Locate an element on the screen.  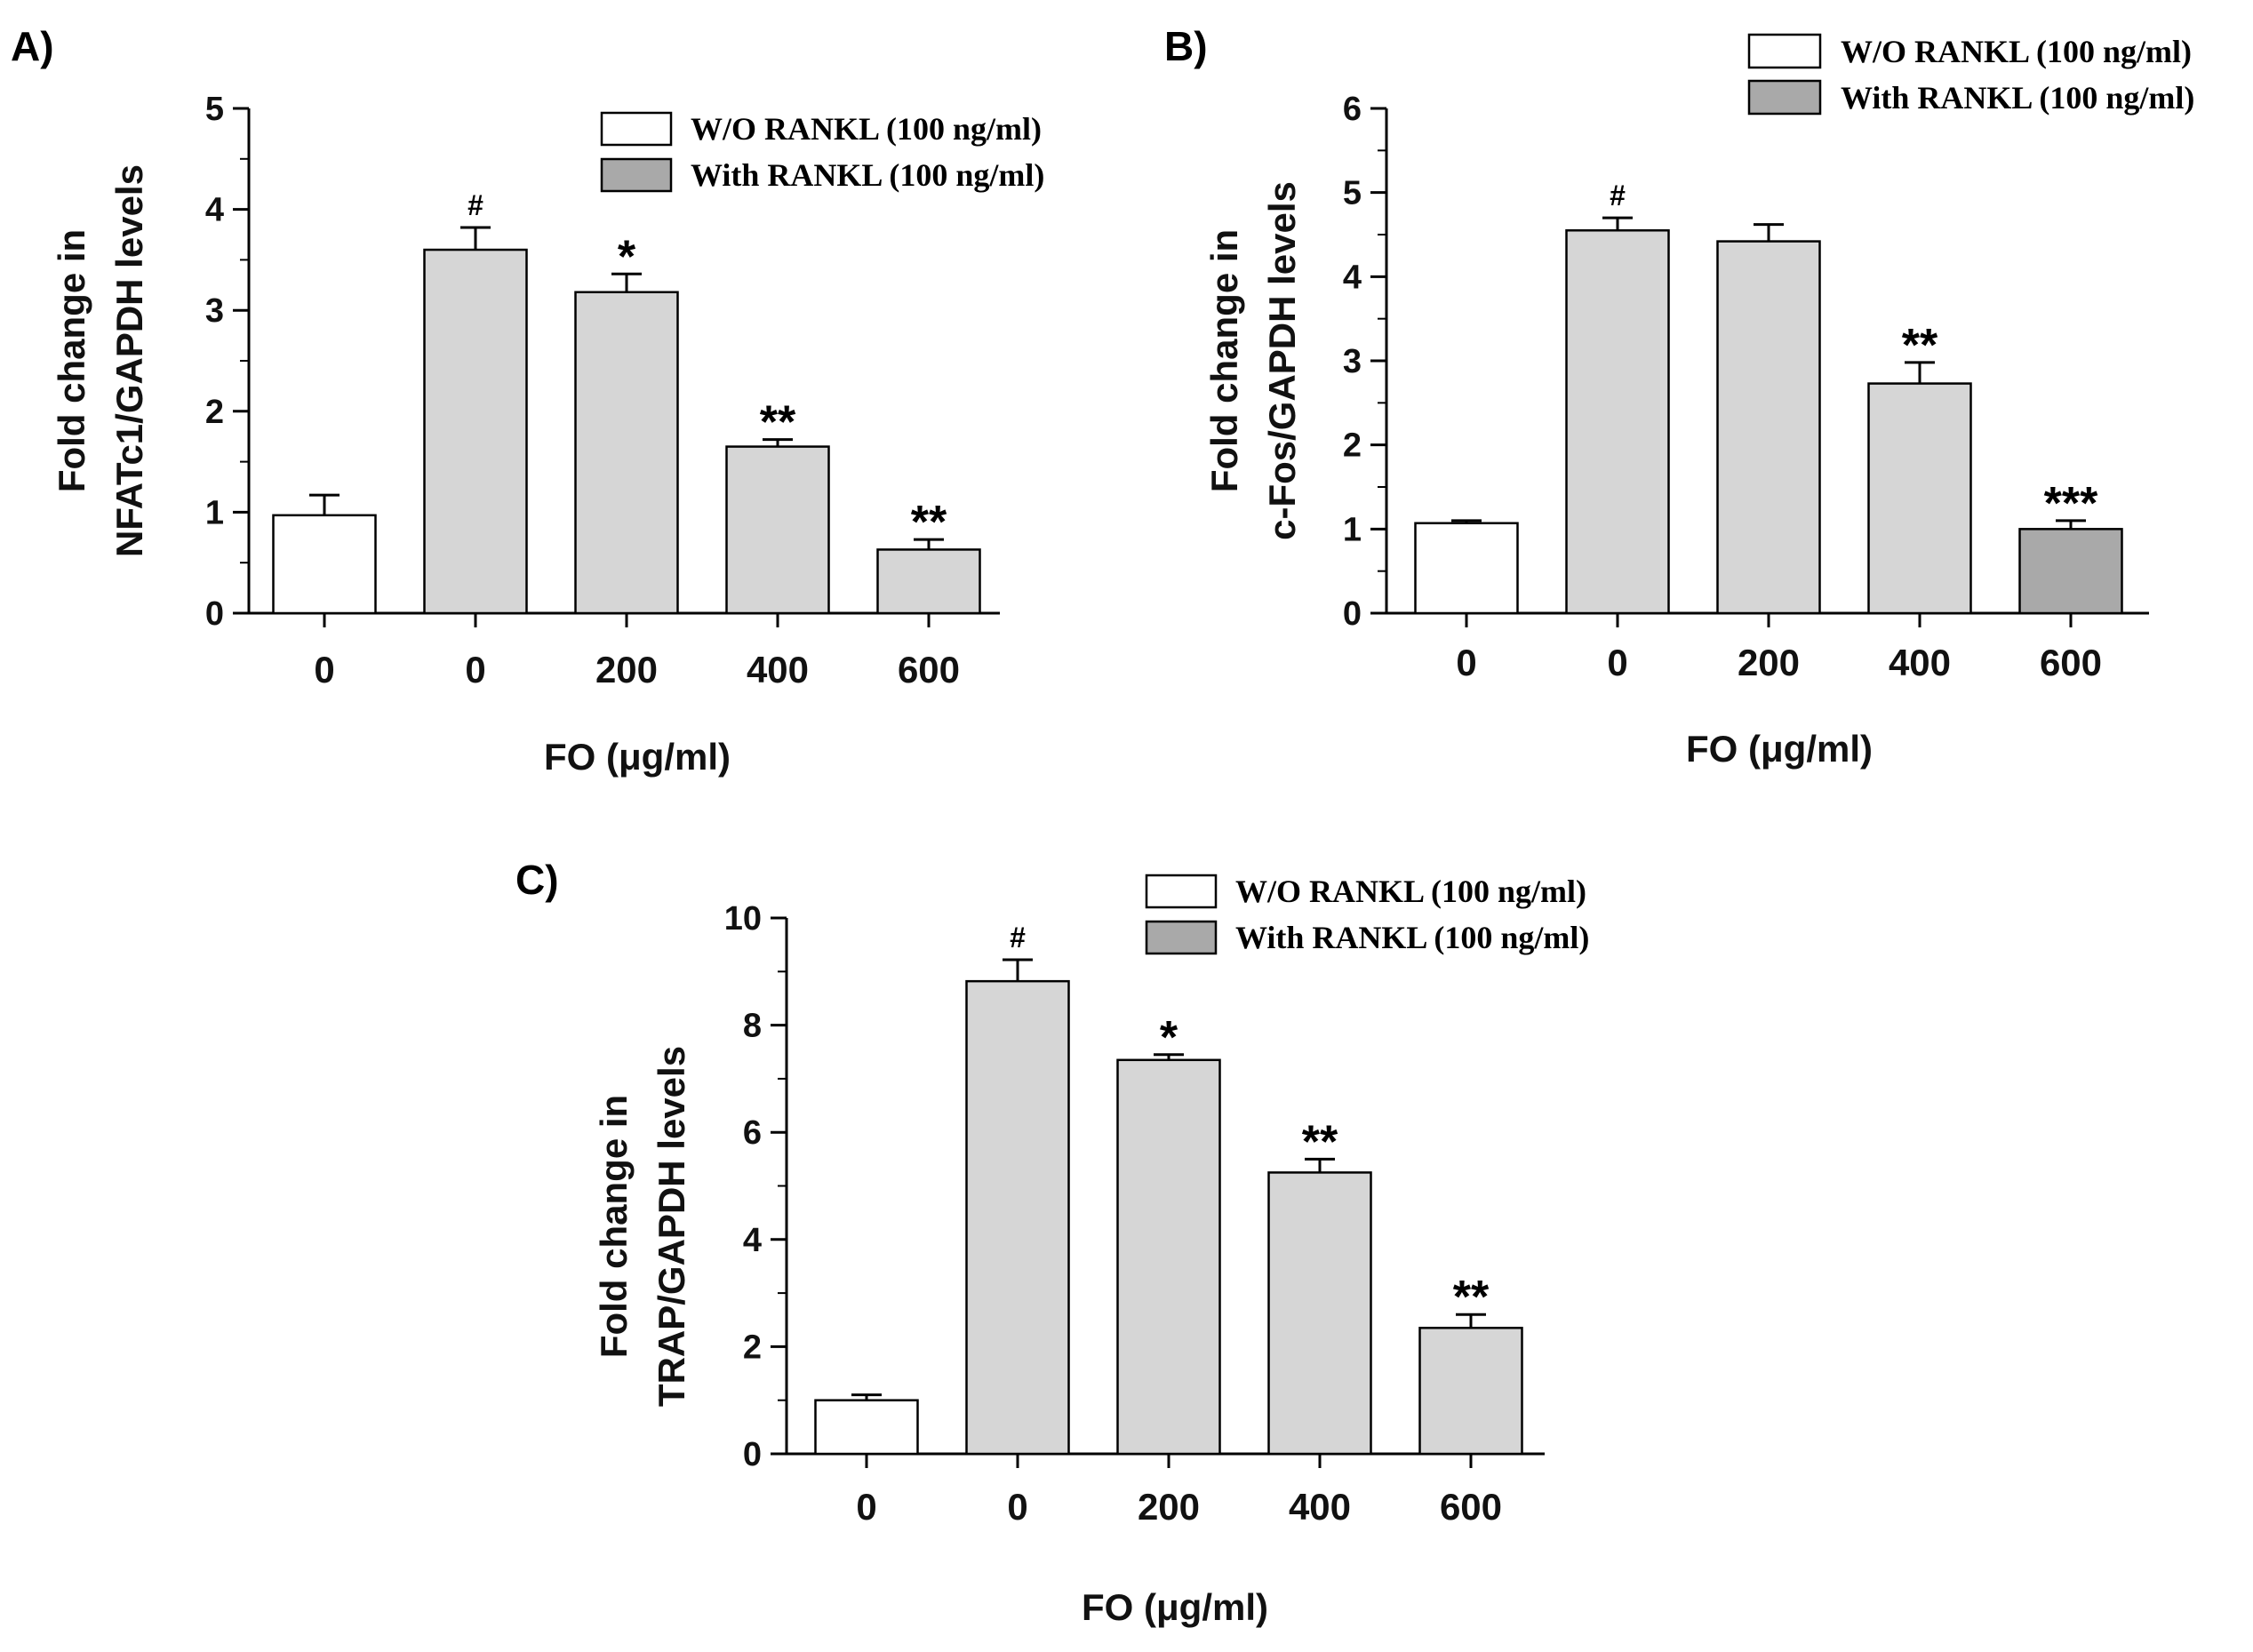
panel-label: C) is located at coordinates (537, 880).